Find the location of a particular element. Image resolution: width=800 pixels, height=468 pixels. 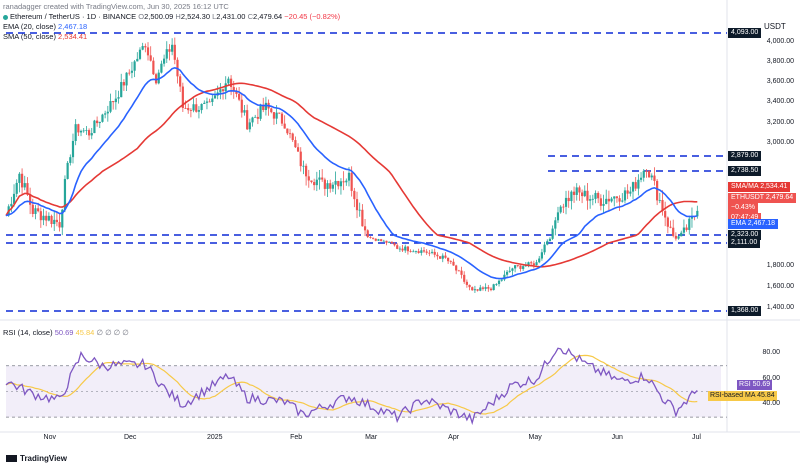

rsi-tag-value: 50.69 is located at coordinates (761, 384).